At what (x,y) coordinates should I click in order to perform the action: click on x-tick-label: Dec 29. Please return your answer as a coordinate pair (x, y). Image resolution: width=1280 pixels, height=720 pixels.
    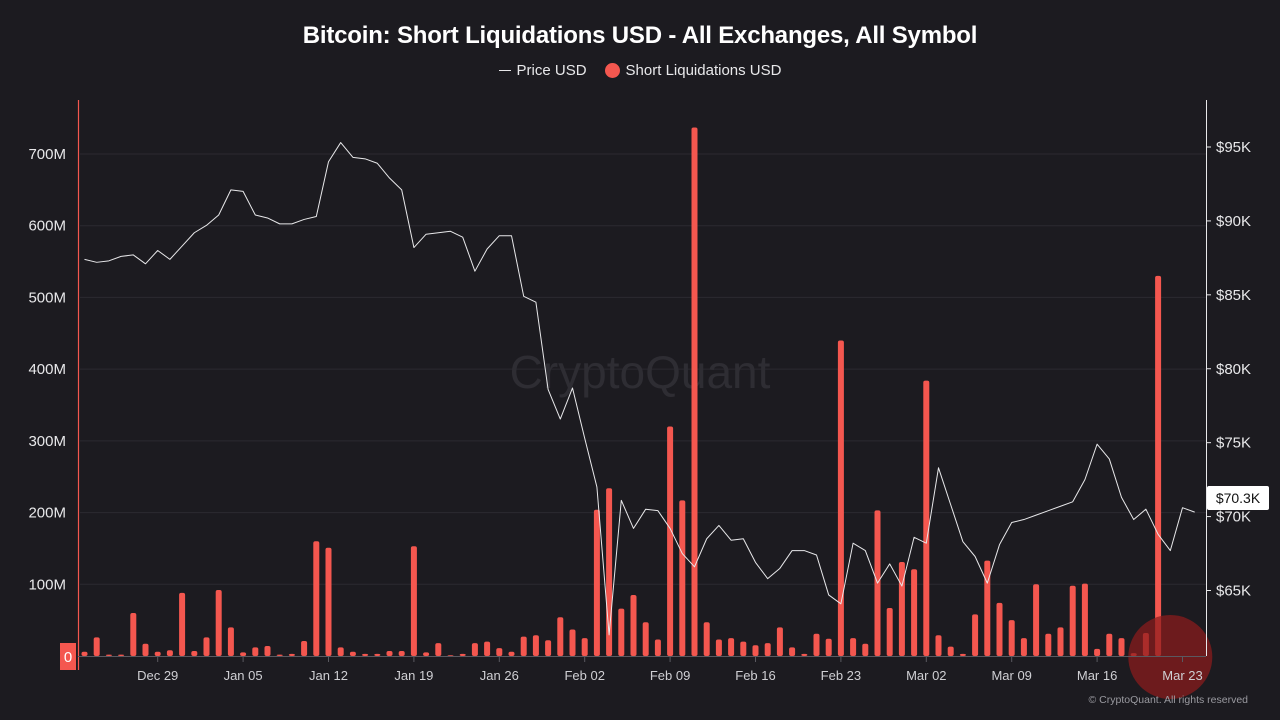
    Looking at the image, I should click on (157, 675).